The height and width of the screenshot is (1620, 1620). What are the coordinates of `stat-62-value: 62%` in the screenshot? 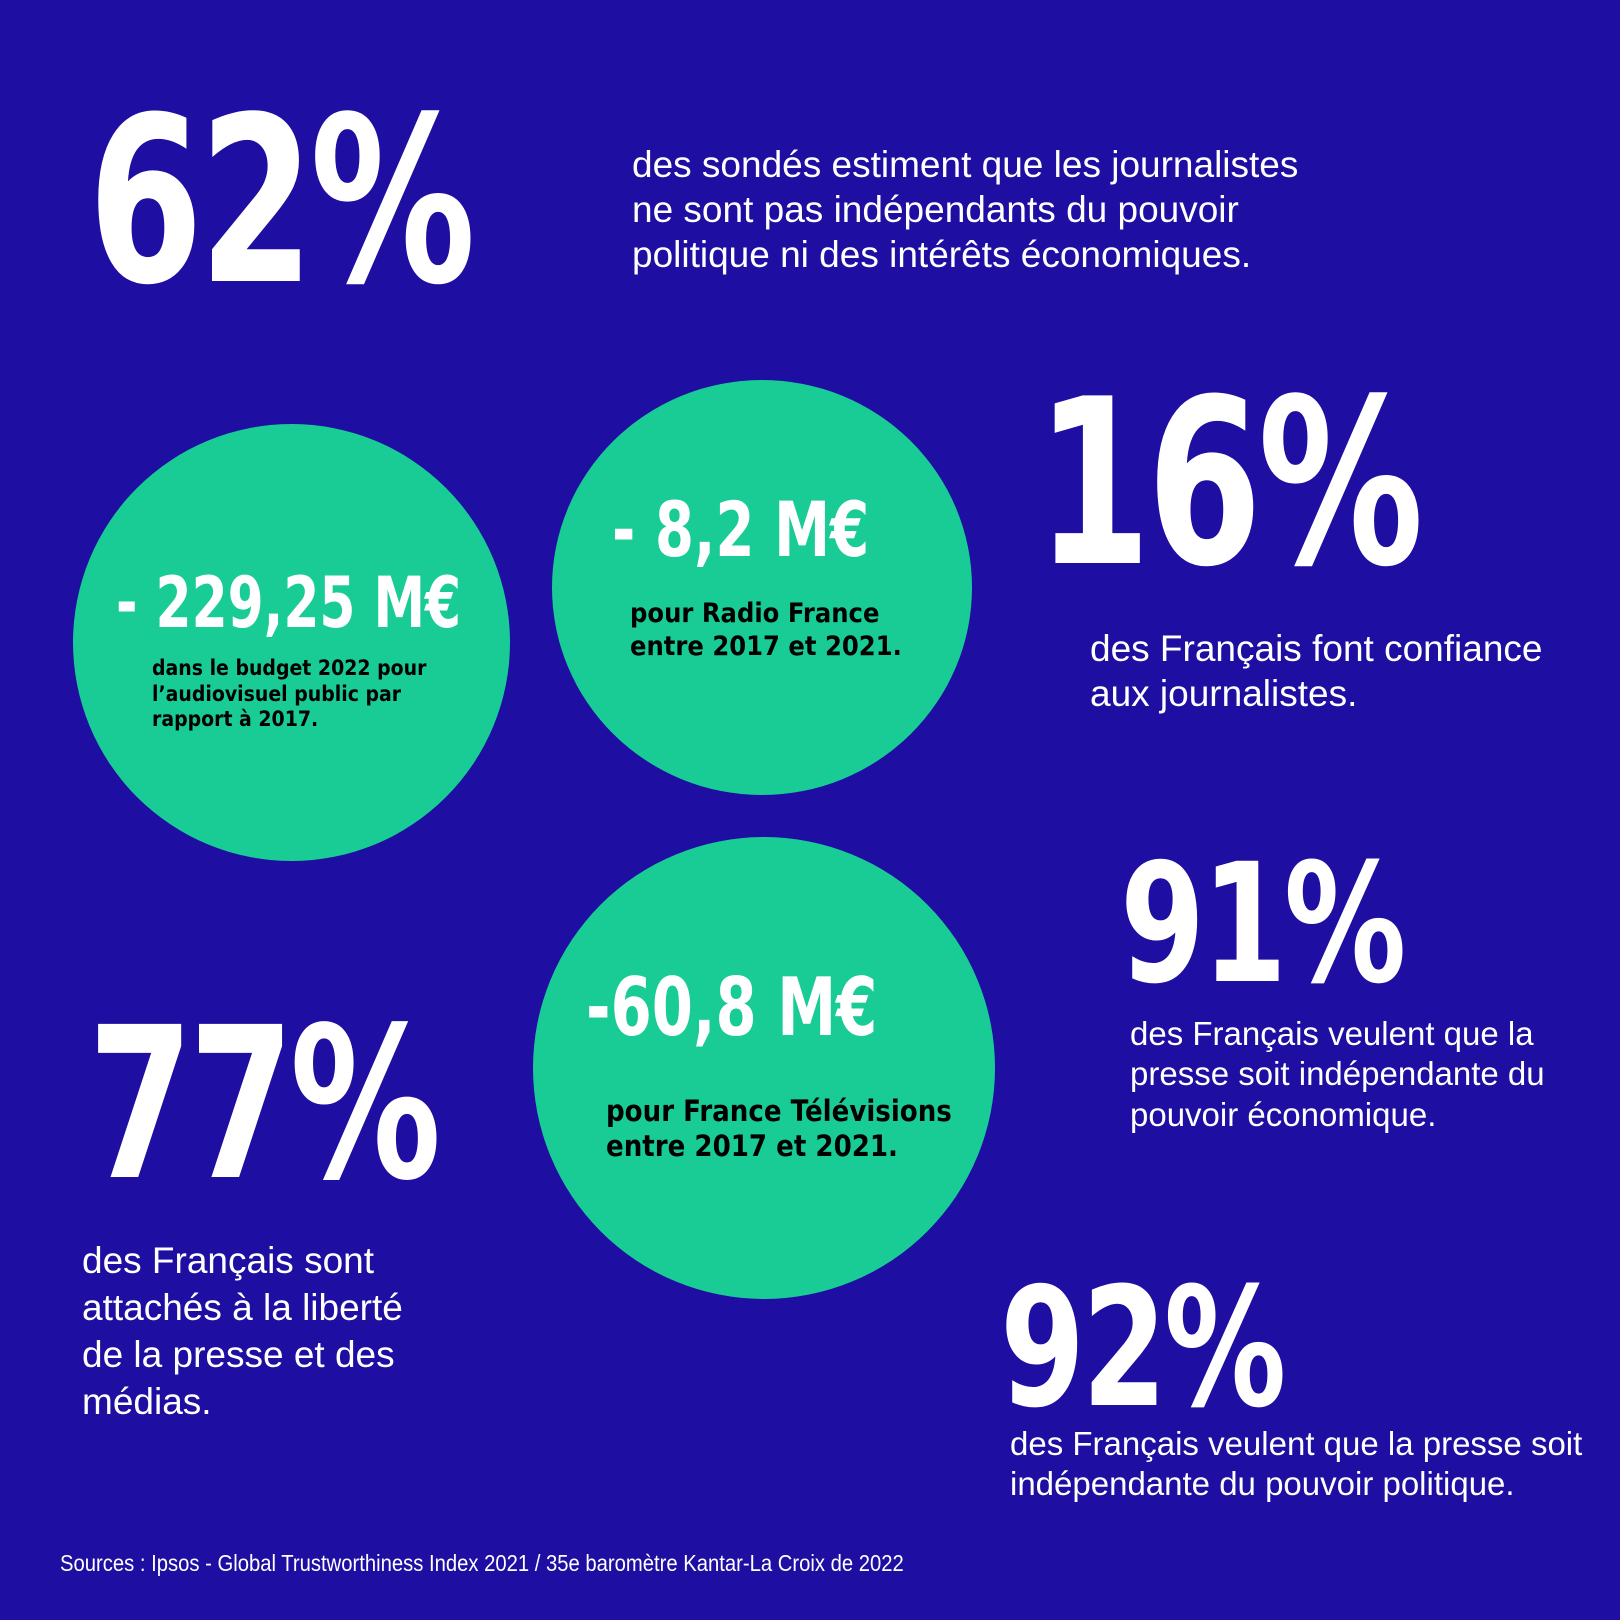 It's located at (282, 202).